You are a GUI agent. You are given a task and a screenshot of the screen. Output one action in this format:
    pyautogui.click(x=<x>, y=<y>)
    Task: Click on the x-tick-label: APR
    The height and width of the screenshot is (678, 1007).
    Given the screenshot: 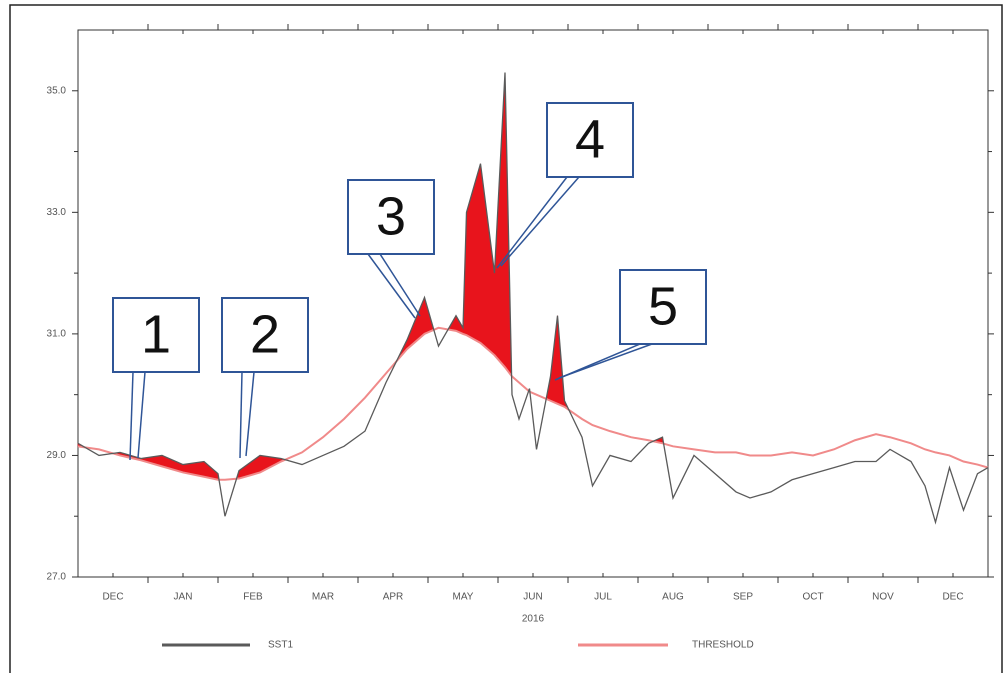 What is the action you would take?
    pyautogui.click(x=393, y=597)
    